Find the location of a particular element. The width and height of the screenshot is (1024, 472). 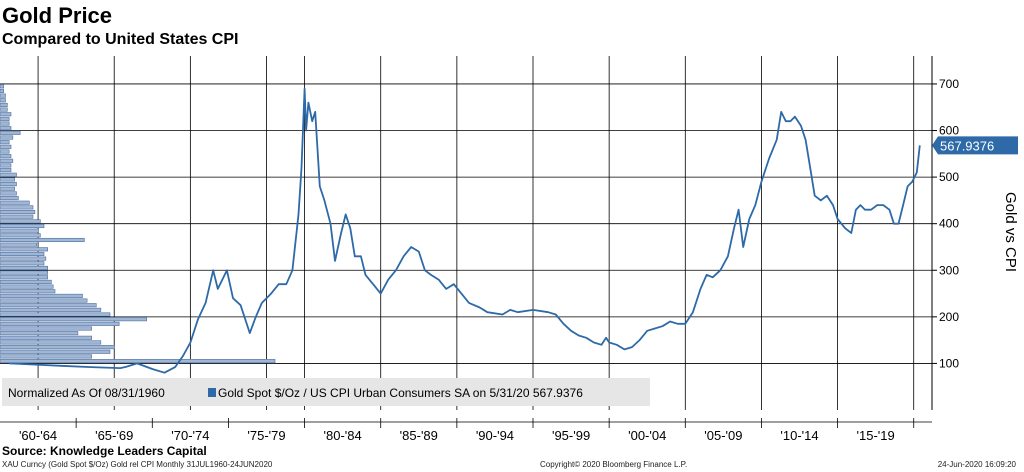

x-tick-label: '15-'19 is located at coordinates (876, 435).